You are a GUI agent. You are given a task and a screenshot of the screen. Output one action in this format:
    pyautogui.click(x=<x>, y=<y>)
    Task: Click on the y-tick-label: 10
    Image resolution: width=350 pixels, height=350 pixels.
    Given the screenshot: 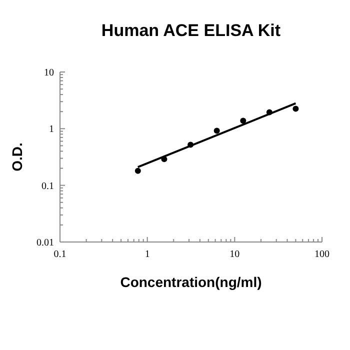 What is the action you would take?
    pyautogui.click(x=49, y=73)
    